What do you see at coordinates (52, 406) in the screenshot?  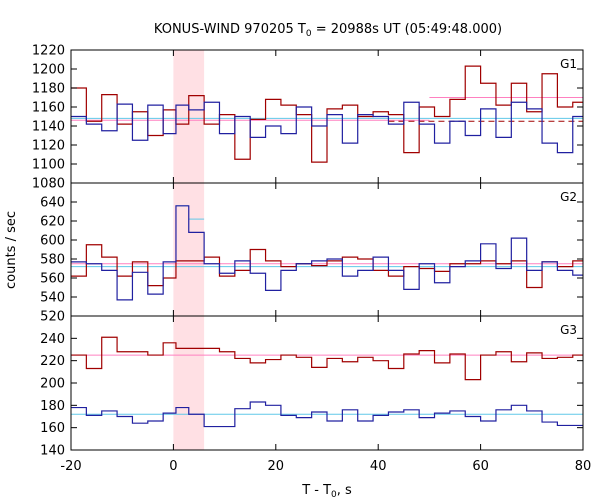 I see `y-tick-label-g3: 180` at bounding box center [52, 406].